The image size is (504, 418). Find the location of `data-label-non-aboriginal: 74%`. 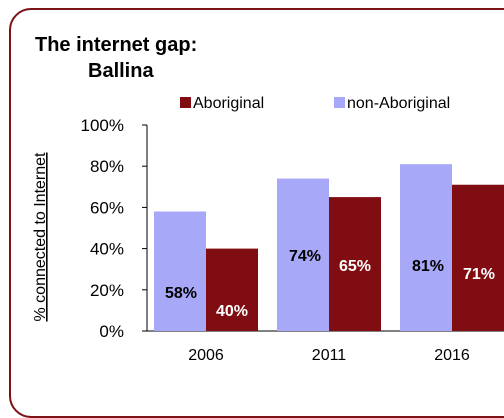

data-label-non-aboriginal: 74% is located at coordinates (305, 256).